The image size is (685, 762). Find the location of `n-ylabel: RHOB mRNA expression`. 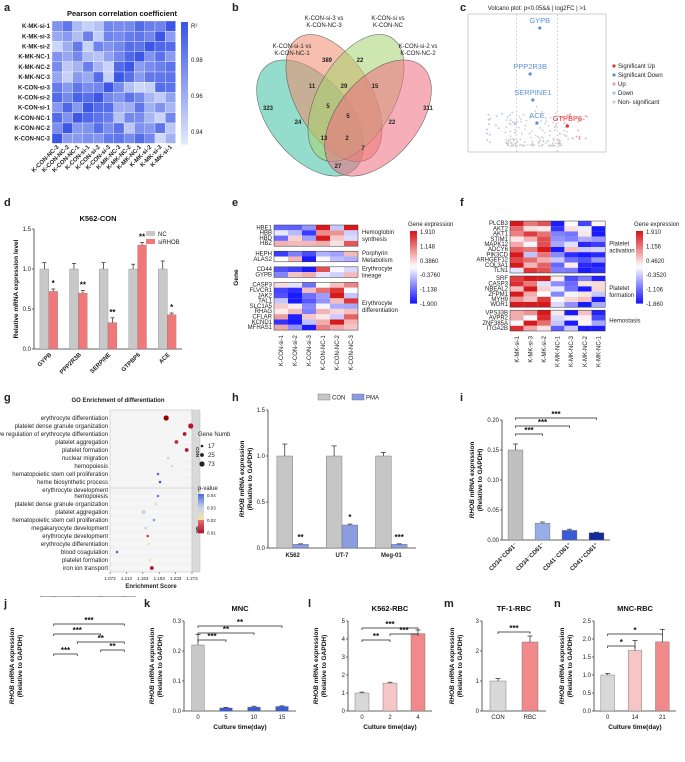

n-ylabel: RHOB mRNA expression is located at coordinates (562, 666).